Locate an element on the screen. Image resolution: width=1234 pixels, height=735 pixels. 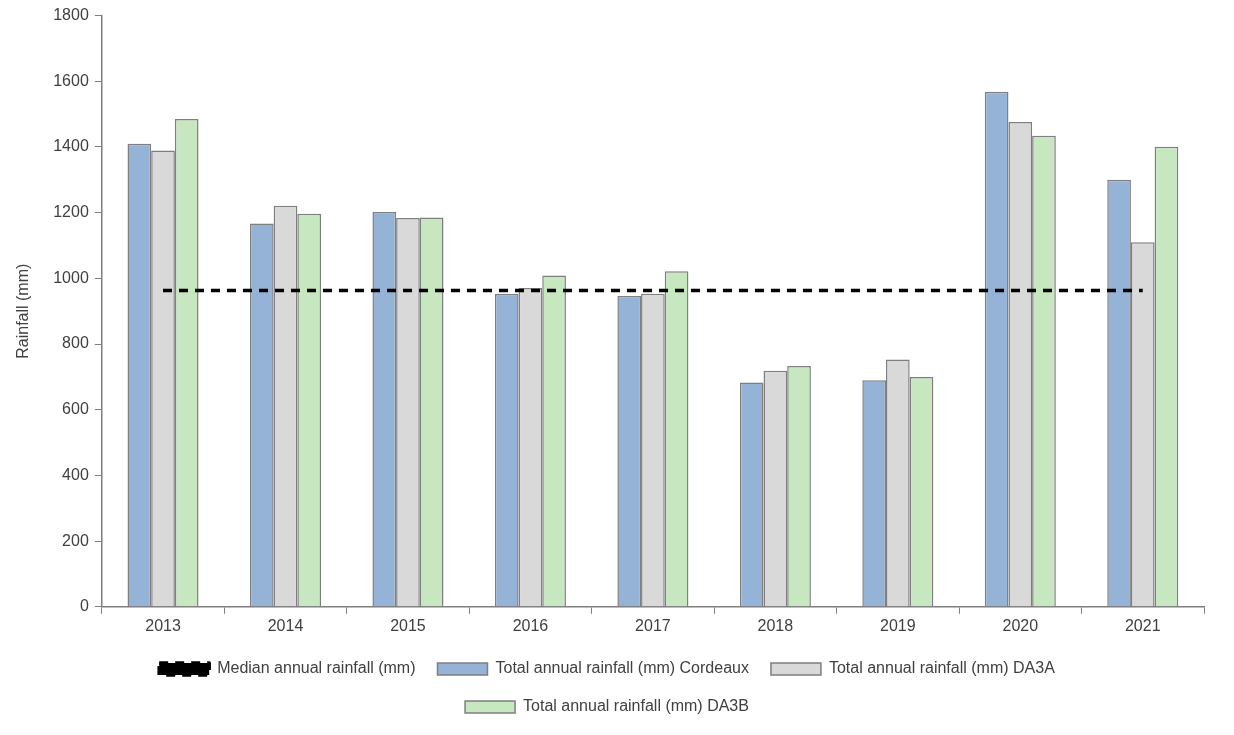
x-tick-label: 2016 is located at coordinates (530, 625).